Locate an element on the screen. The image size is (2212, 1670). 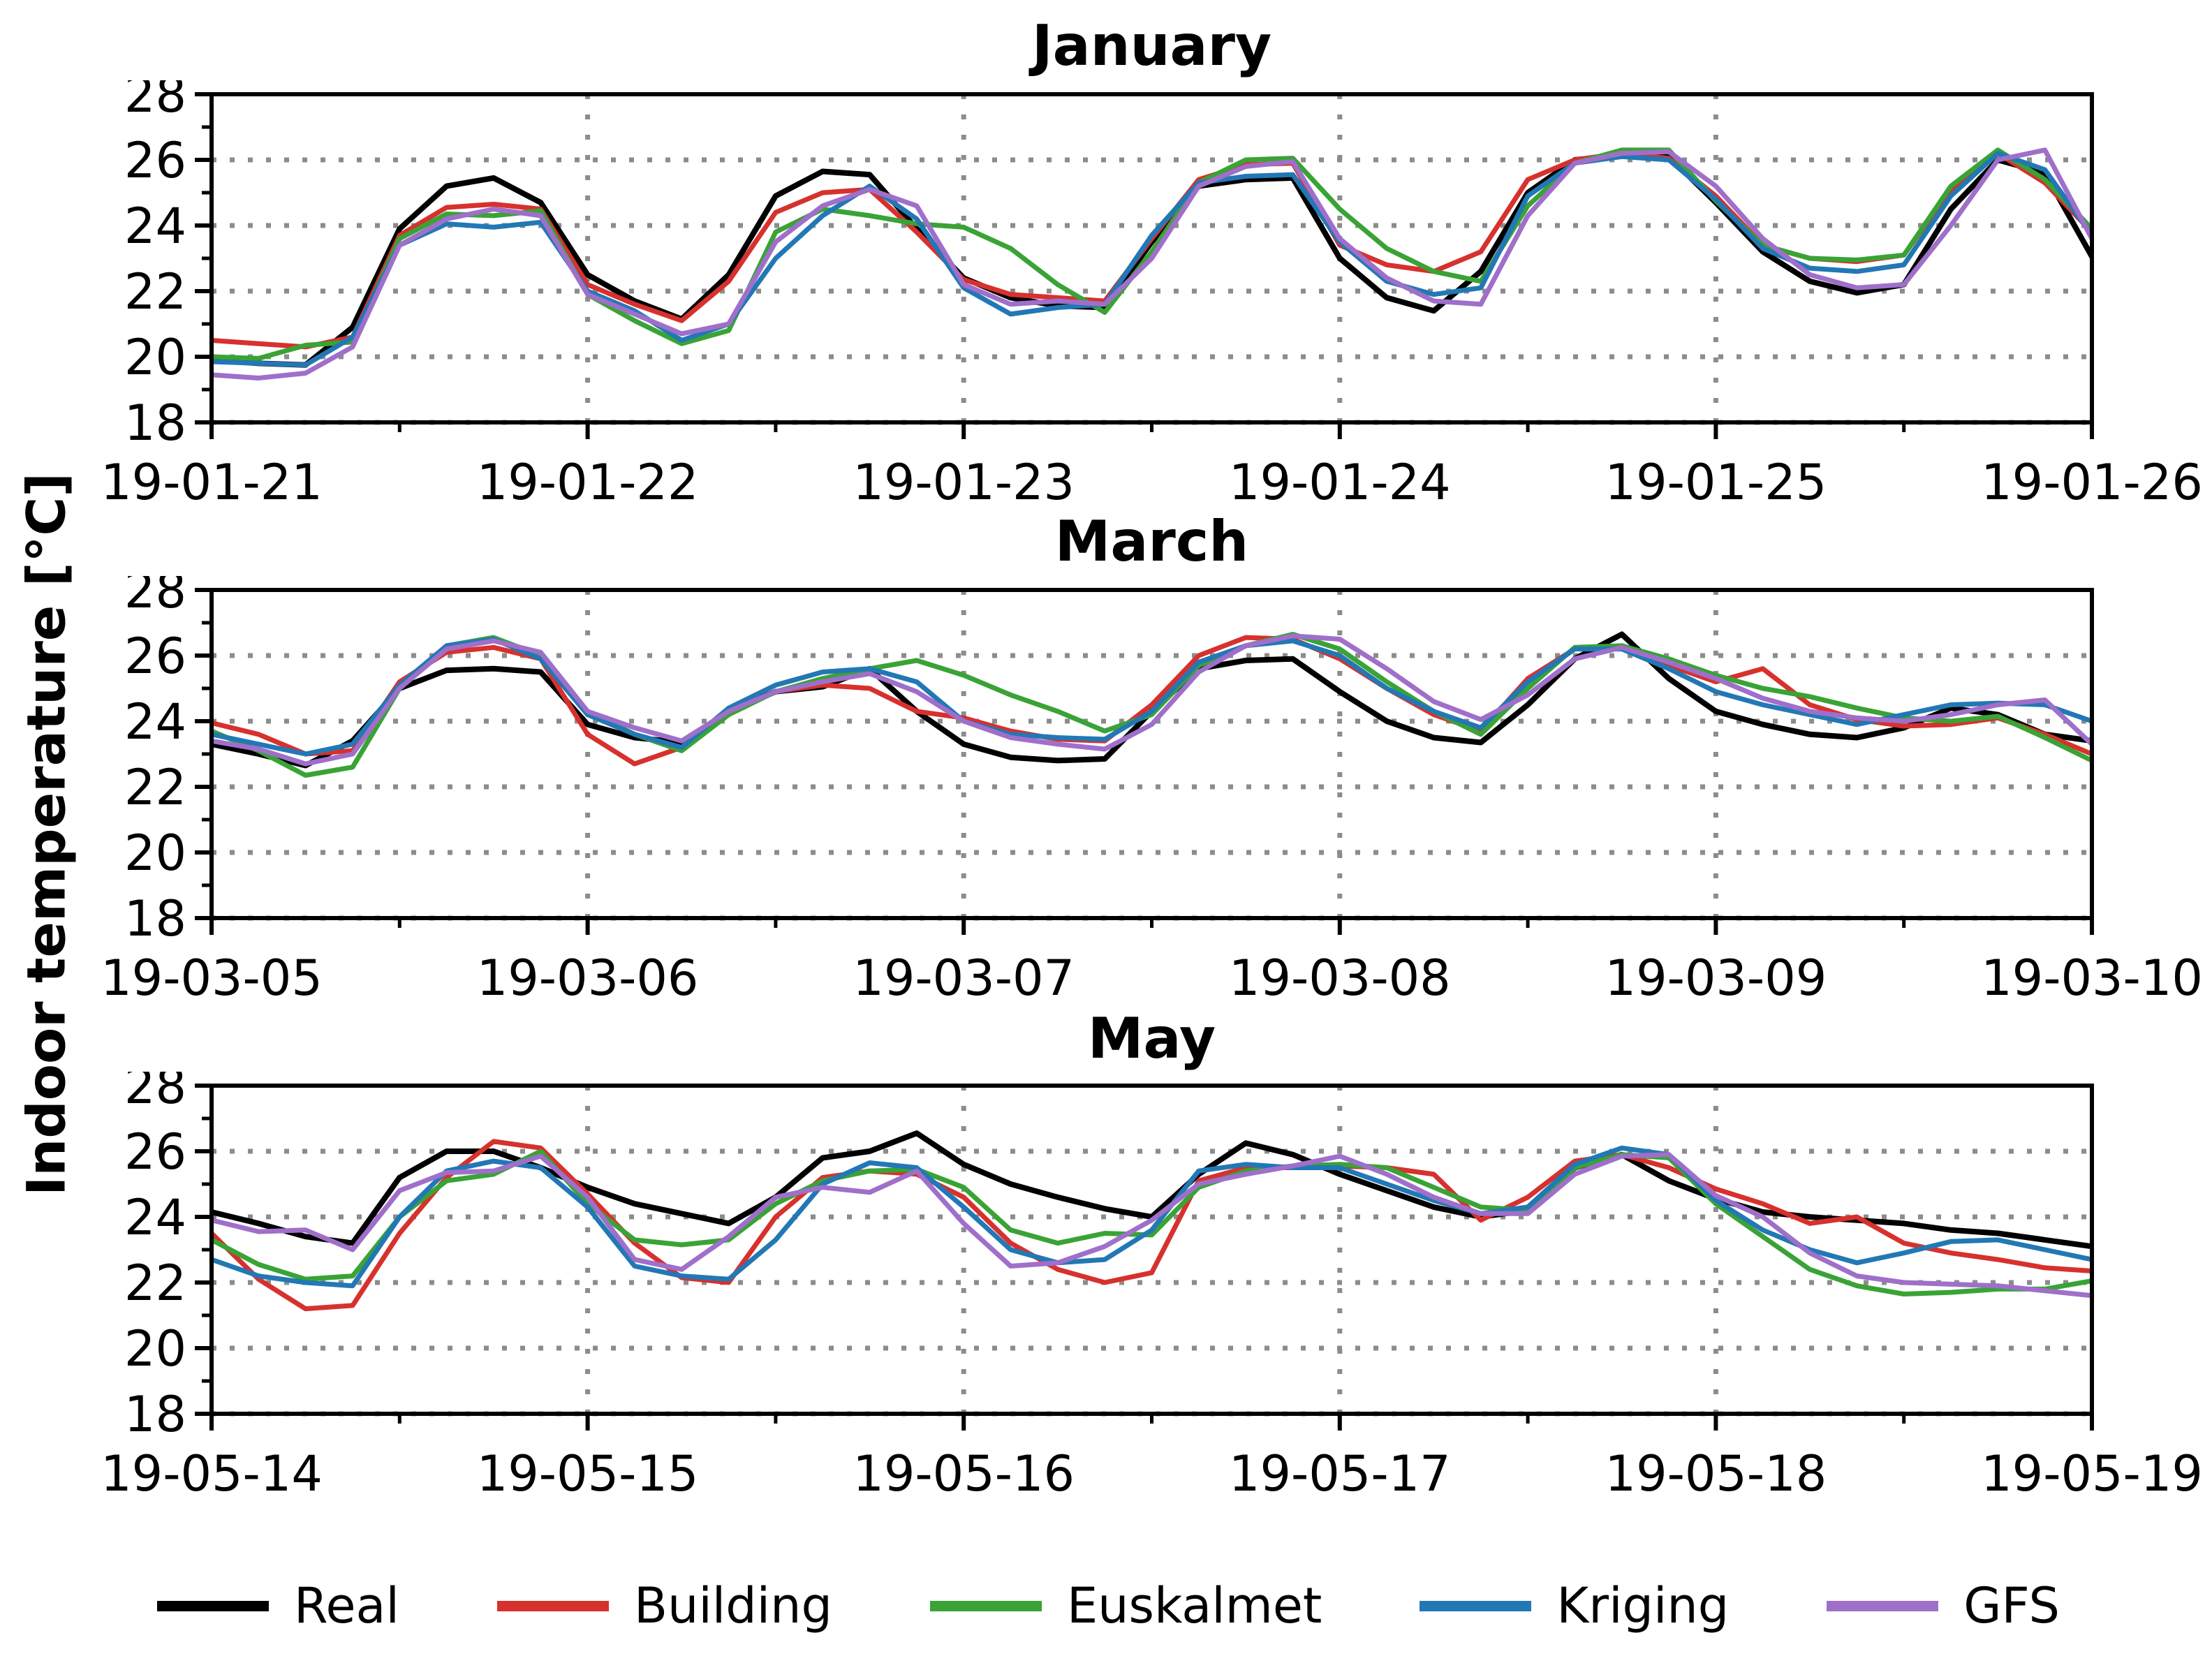
chart-title-march: March is located at coordinates (1151, 541).